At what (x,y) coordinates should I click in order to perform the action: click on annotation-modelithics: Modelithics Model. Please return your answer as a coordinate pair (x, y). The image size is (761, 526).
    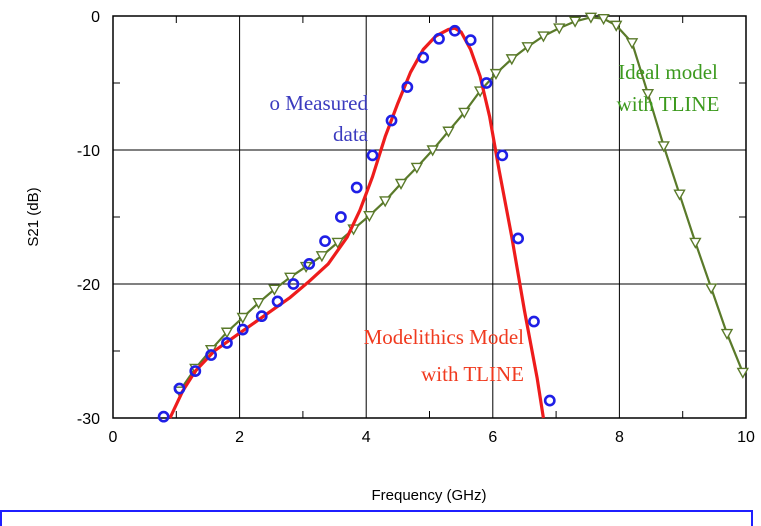
    Looking at the image, I should click on (444, 337).